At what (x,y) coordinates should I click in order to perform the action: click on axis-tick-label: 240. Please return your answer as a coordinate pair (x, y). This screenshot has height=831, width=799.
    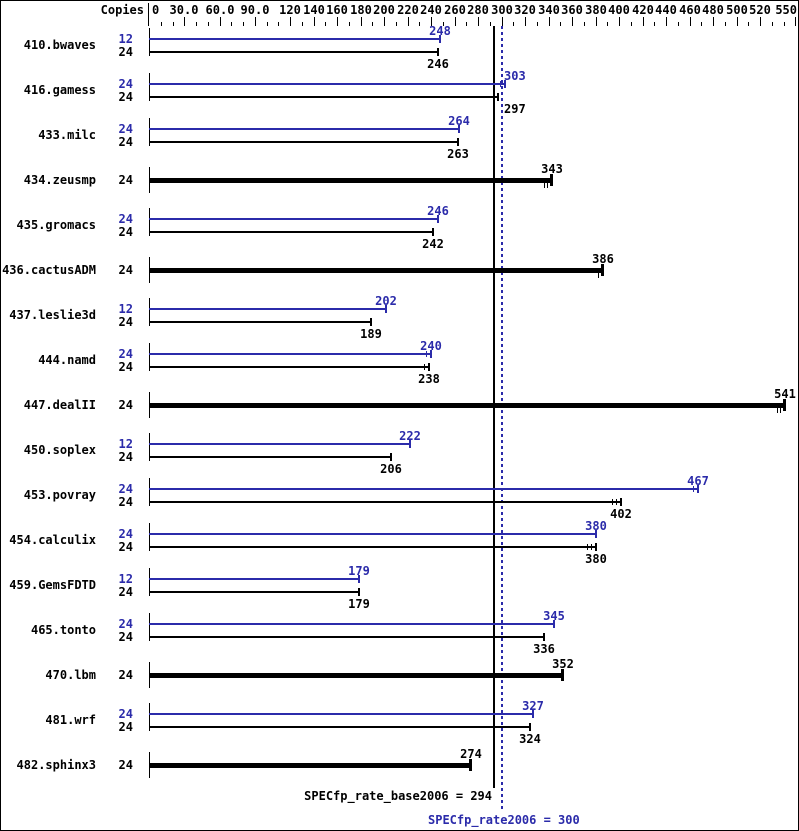
    Looking at the image, I should click on (431, 10).